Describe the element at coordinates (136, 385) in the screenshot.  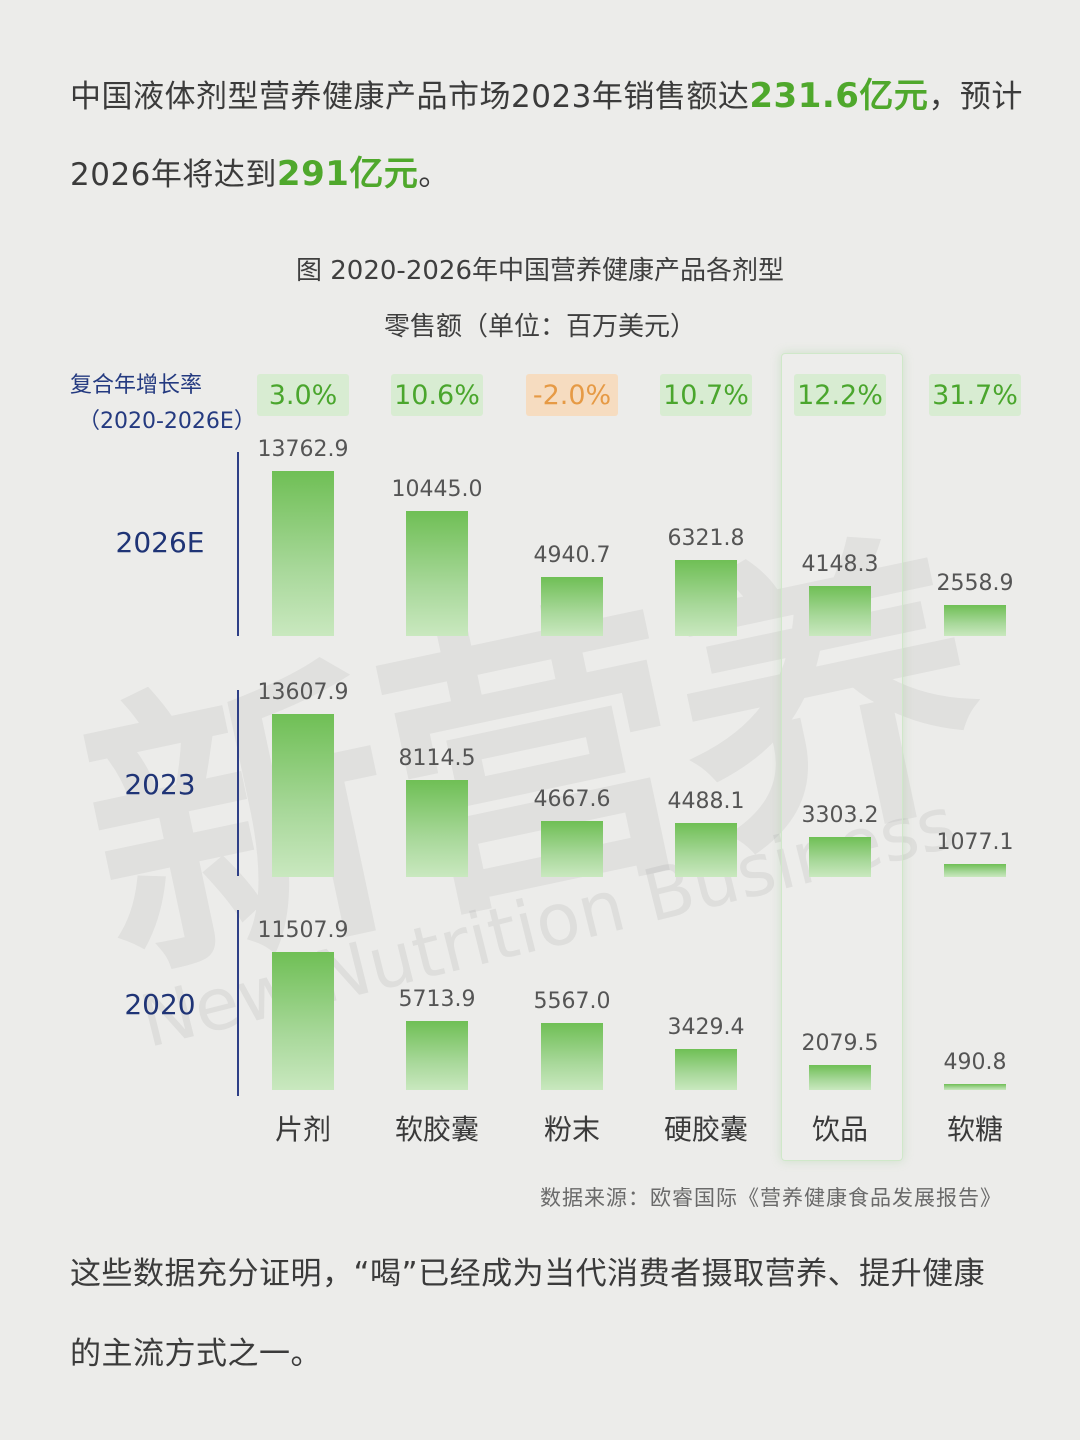
I see `cagr-label-line-1: 复合年增长率` at that location.